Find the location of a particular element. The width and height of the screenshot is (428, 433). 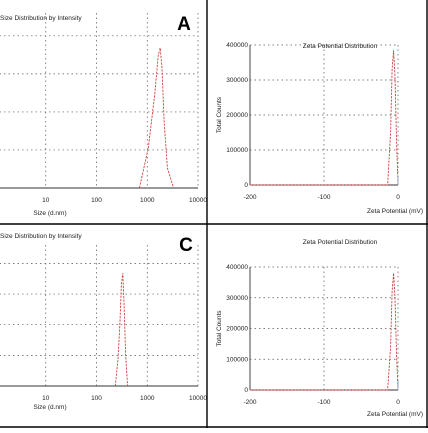

panel-4-x-tick-label: -200 is located at coordinates (249, 402).